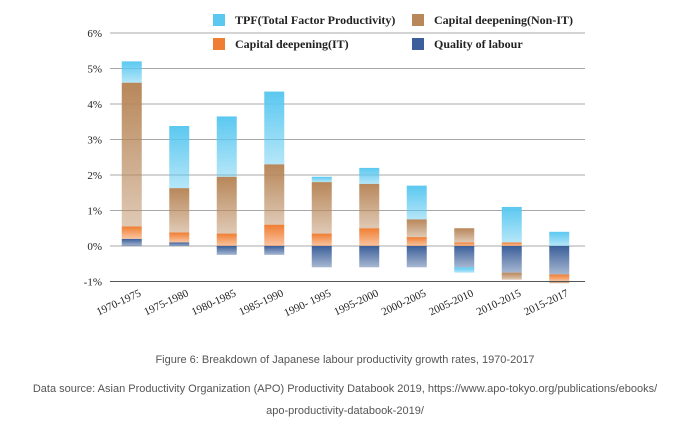 The image size is (690, 433). I want to click on x-tick-label: 1970-1975, so click(119, 302).